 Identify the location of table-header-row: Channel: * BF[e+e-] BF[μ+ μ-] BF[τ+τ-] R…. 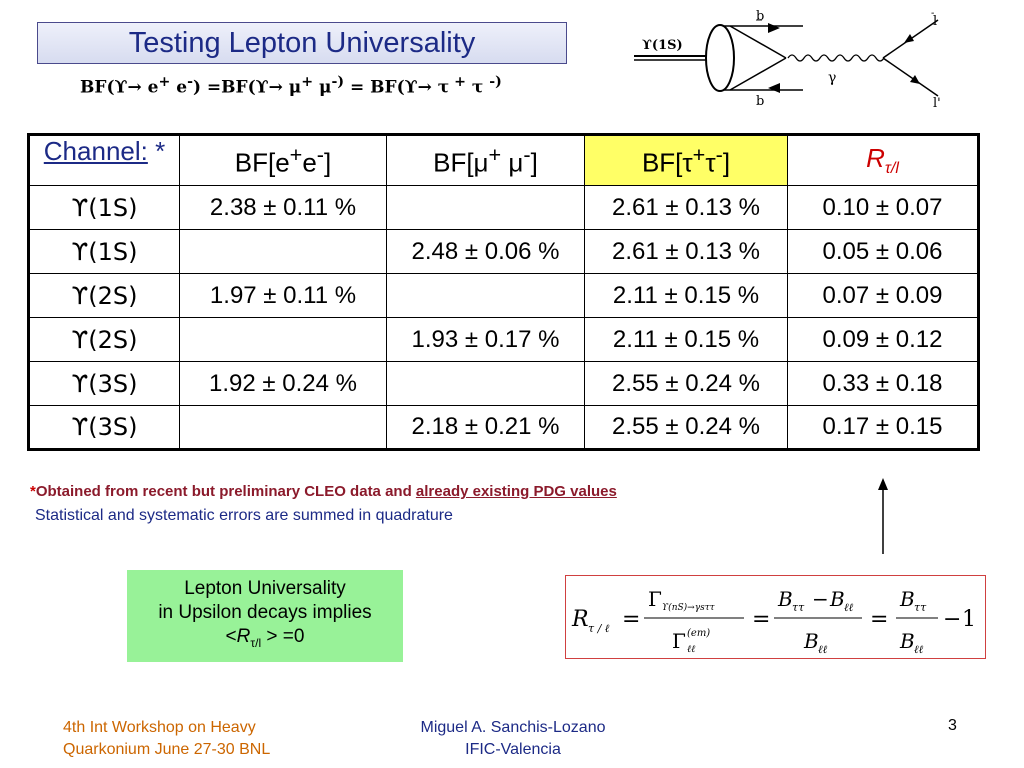
(503, 160).